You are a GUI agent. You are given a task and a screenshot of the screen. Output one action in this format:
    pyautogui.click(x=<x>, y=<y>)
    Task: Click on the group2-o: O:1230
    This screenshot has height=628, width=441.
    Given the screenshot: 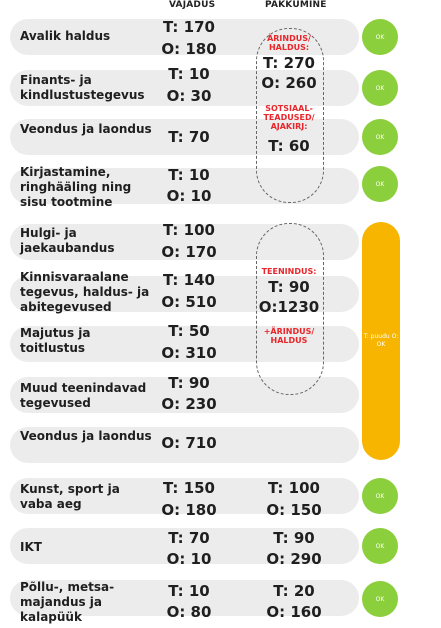 What is the action you would take?
    pyautogui.click(x=289, y=307)
    